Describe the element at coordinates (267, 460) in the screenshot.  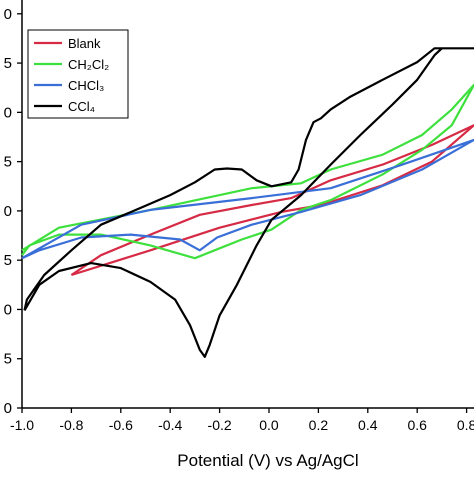
I see `x-axis-label: Potential (V) vs Ag/AgCl` at that location.